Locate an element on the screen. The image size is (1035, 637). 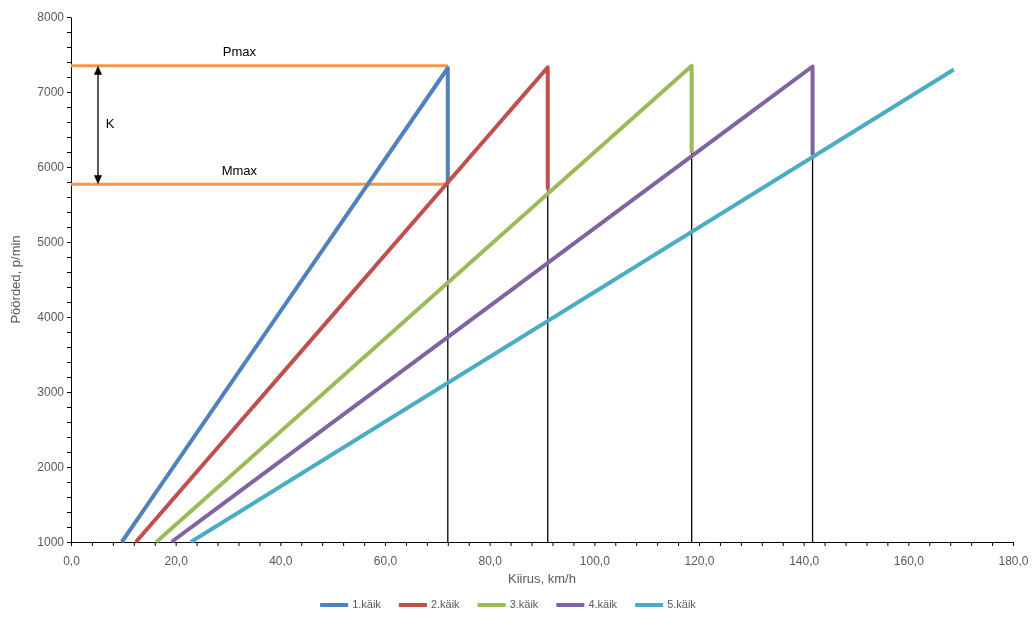
x-tick-label: 100,0 is located at coordinates (595, 560).